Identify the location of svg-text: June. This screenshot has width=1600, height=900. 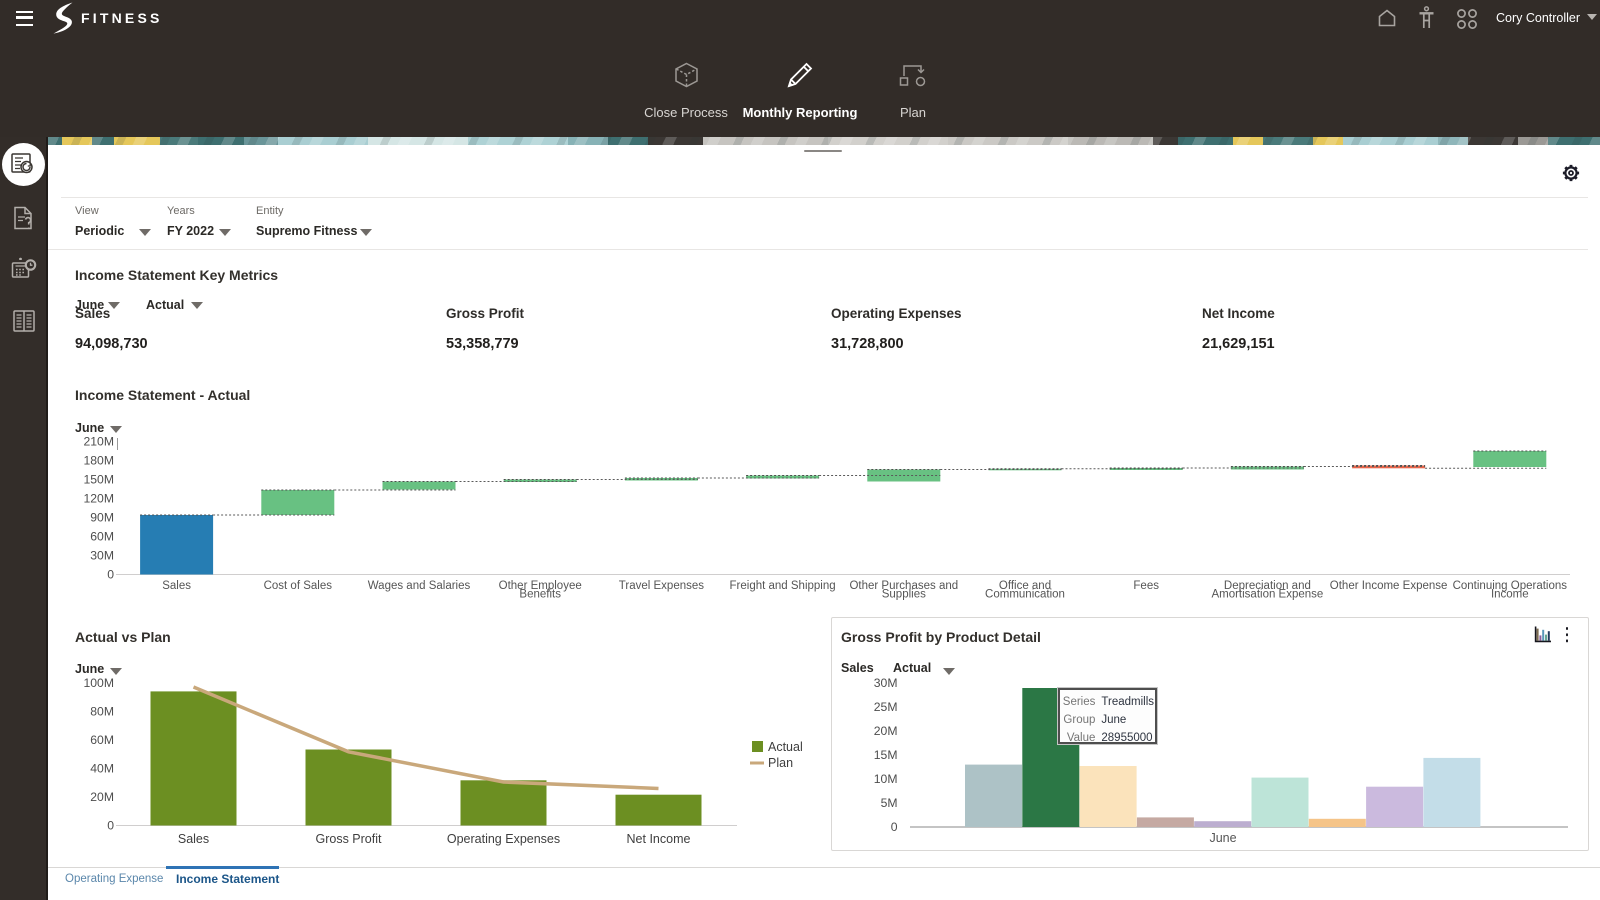
(1222, 838).